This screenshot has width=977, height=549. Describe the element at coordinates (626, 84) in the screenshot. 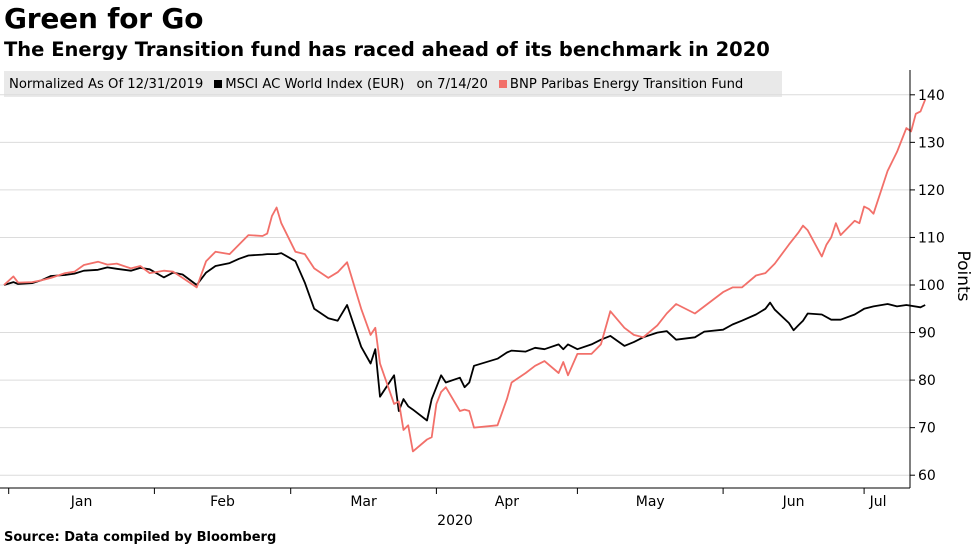

I see `legend-label-bnp: BNP Paribas Energy Transition Fund` at that location.